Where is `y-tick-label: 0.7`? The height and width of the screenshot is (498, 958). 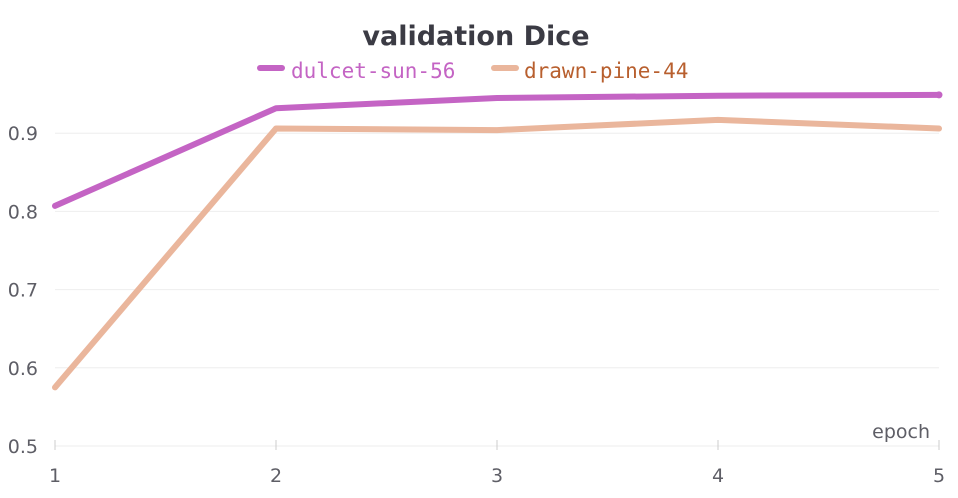
y-tick-label: 0.7 is located at coordinates (23, 291).